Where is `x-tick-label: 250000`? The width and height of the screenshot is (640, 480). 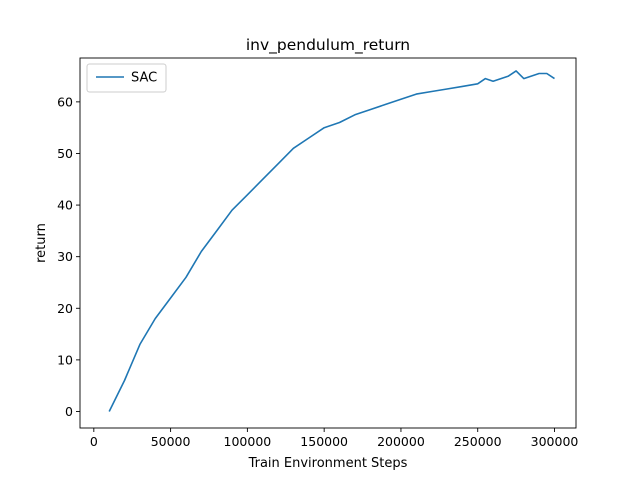
x-tick-label: 250000 is located at coordinates (478, 441).